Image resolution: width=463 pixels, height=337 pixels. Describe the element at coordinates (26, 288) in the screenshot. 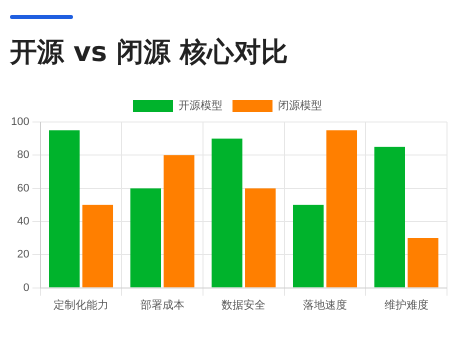

I see `y-tick-label: 0` at that location.